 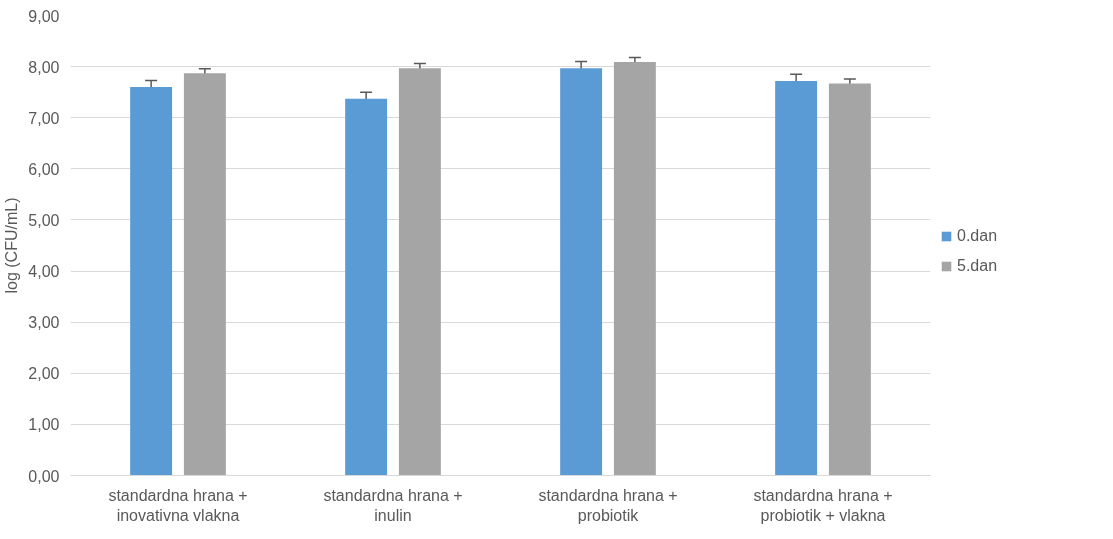 What do you see at coordinates (977, 266) in the screenshot?
I see `legend-label: 5.dan` at bounding box center [977, 266].